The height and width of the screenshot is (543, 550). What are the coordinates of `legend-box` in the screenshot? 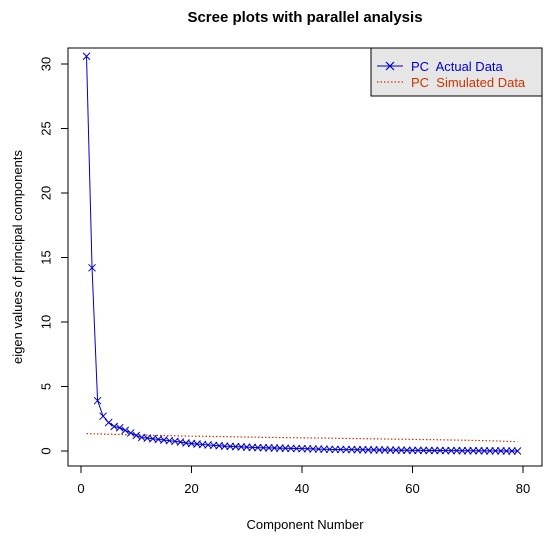 It's located at (456, 72).